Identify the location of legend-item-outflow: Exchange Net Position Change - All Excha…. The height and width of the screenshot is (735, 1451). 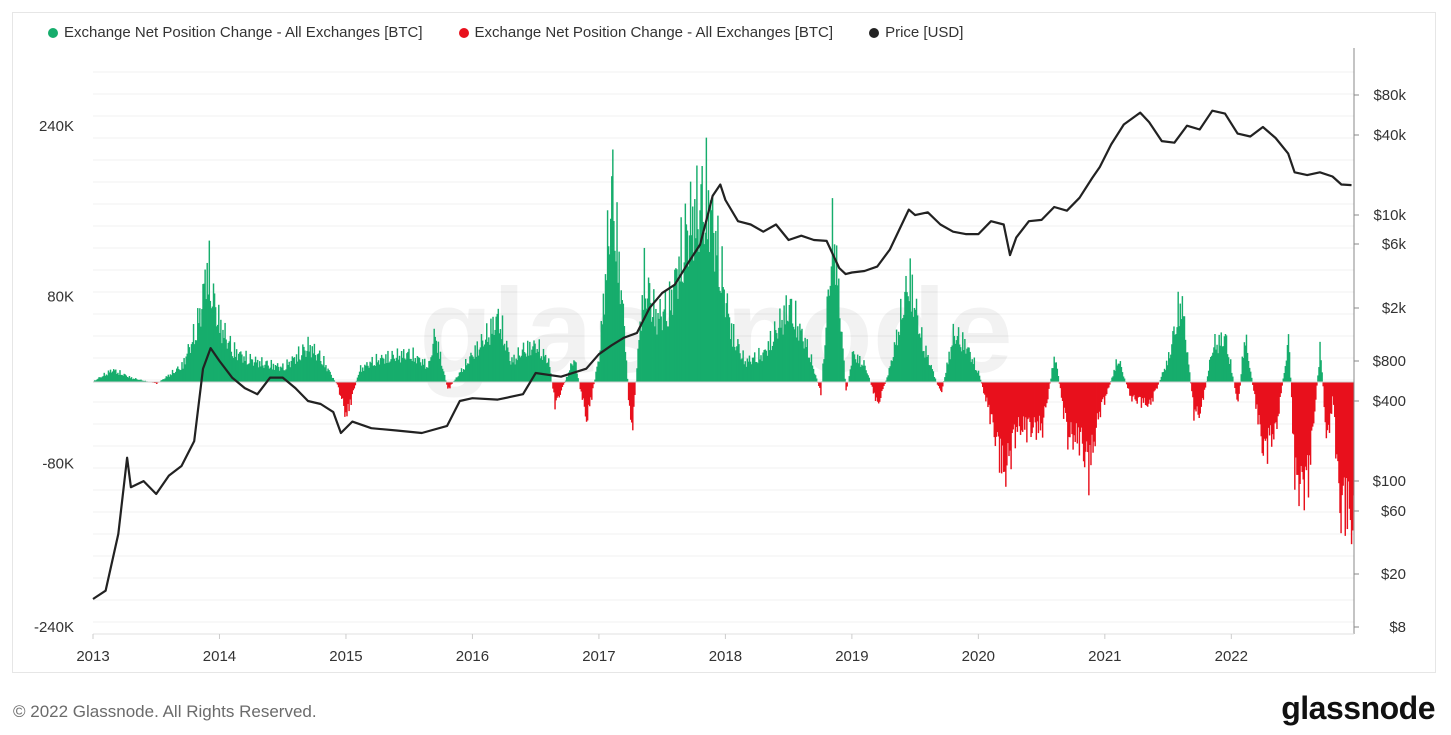
(646, 32).